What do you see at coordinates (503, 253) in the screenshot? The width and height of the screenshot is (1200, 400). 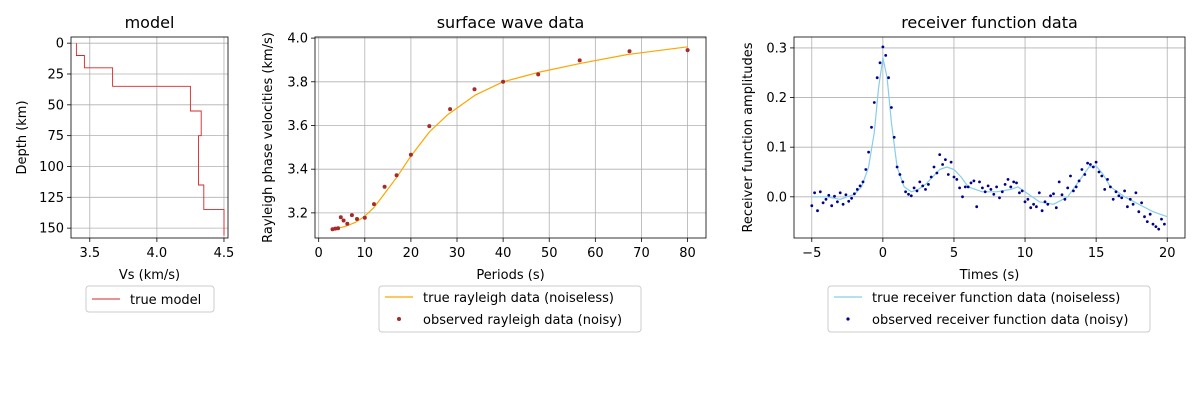 I see `surface-wave-xtick-label: 40` at bounding box center [503, 253].